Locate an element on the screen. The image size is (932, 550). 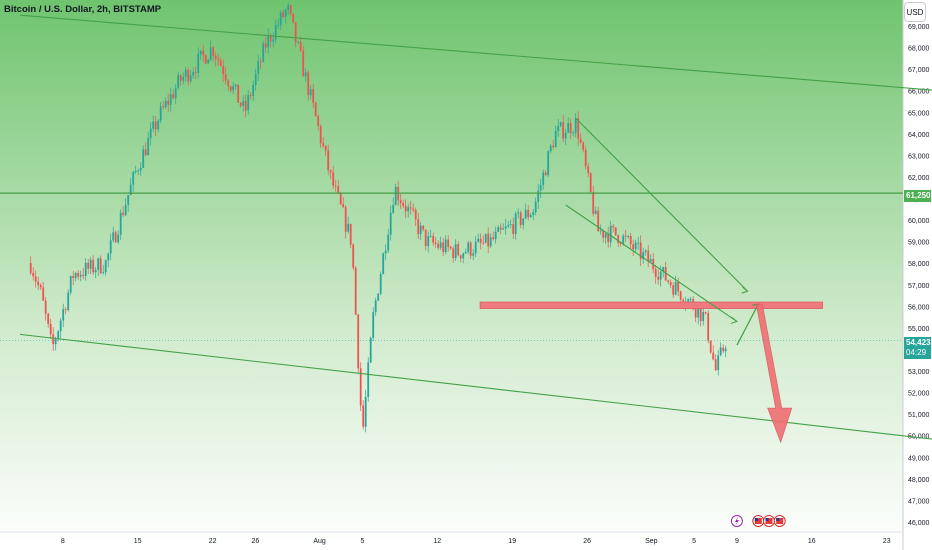
price-axis-background is located at coordinates (917, 275).